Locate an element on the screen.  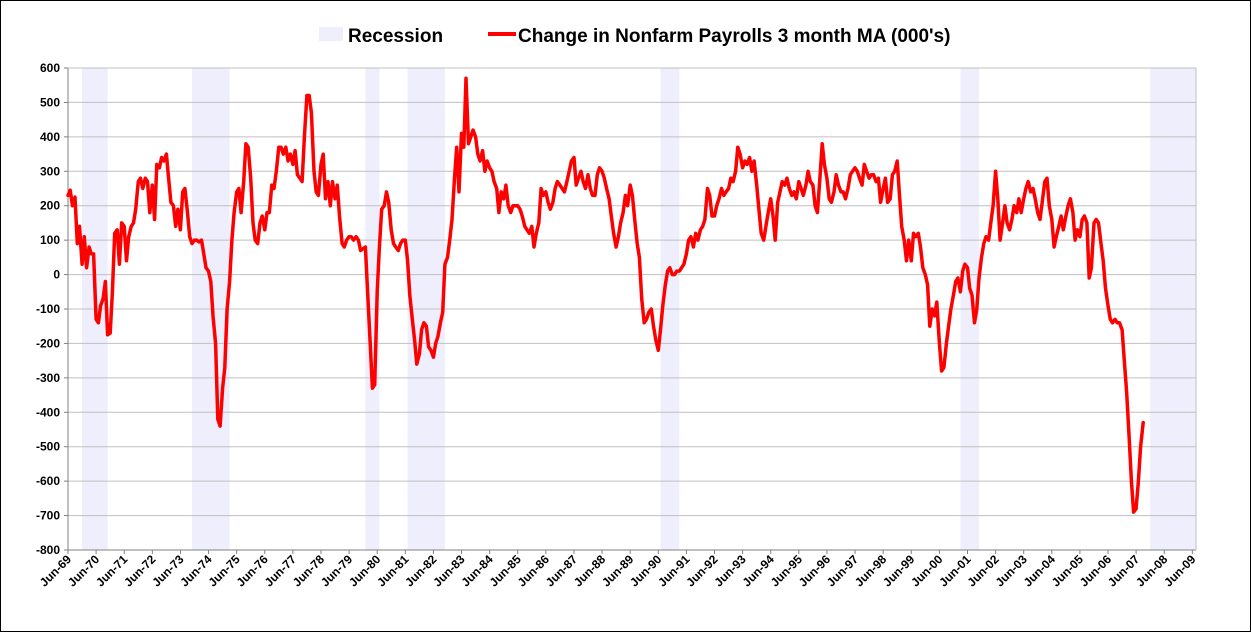
y-tick-label: -200 is located at coordinates (48, 343).